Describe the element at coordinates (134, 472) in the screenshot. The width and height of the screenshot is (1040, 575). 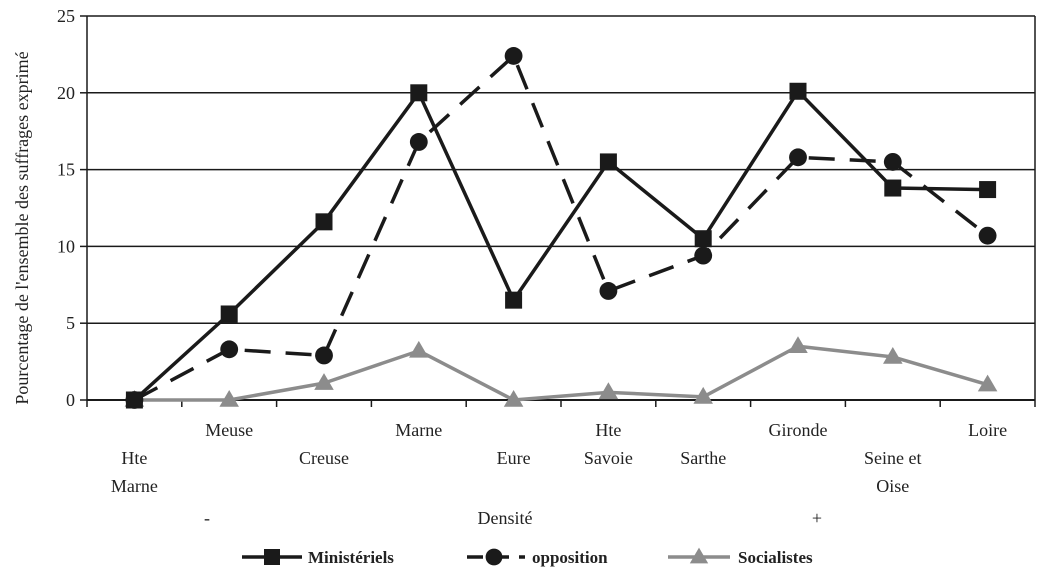
I see `x-category-label: Hte Marne` at that location.